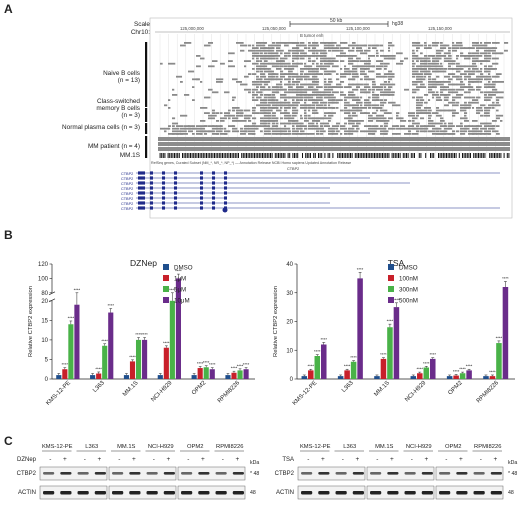  Describe the element at coordinates (126, 447) in the screenshot. I see `cell-line-label: MM.1S` at that location.